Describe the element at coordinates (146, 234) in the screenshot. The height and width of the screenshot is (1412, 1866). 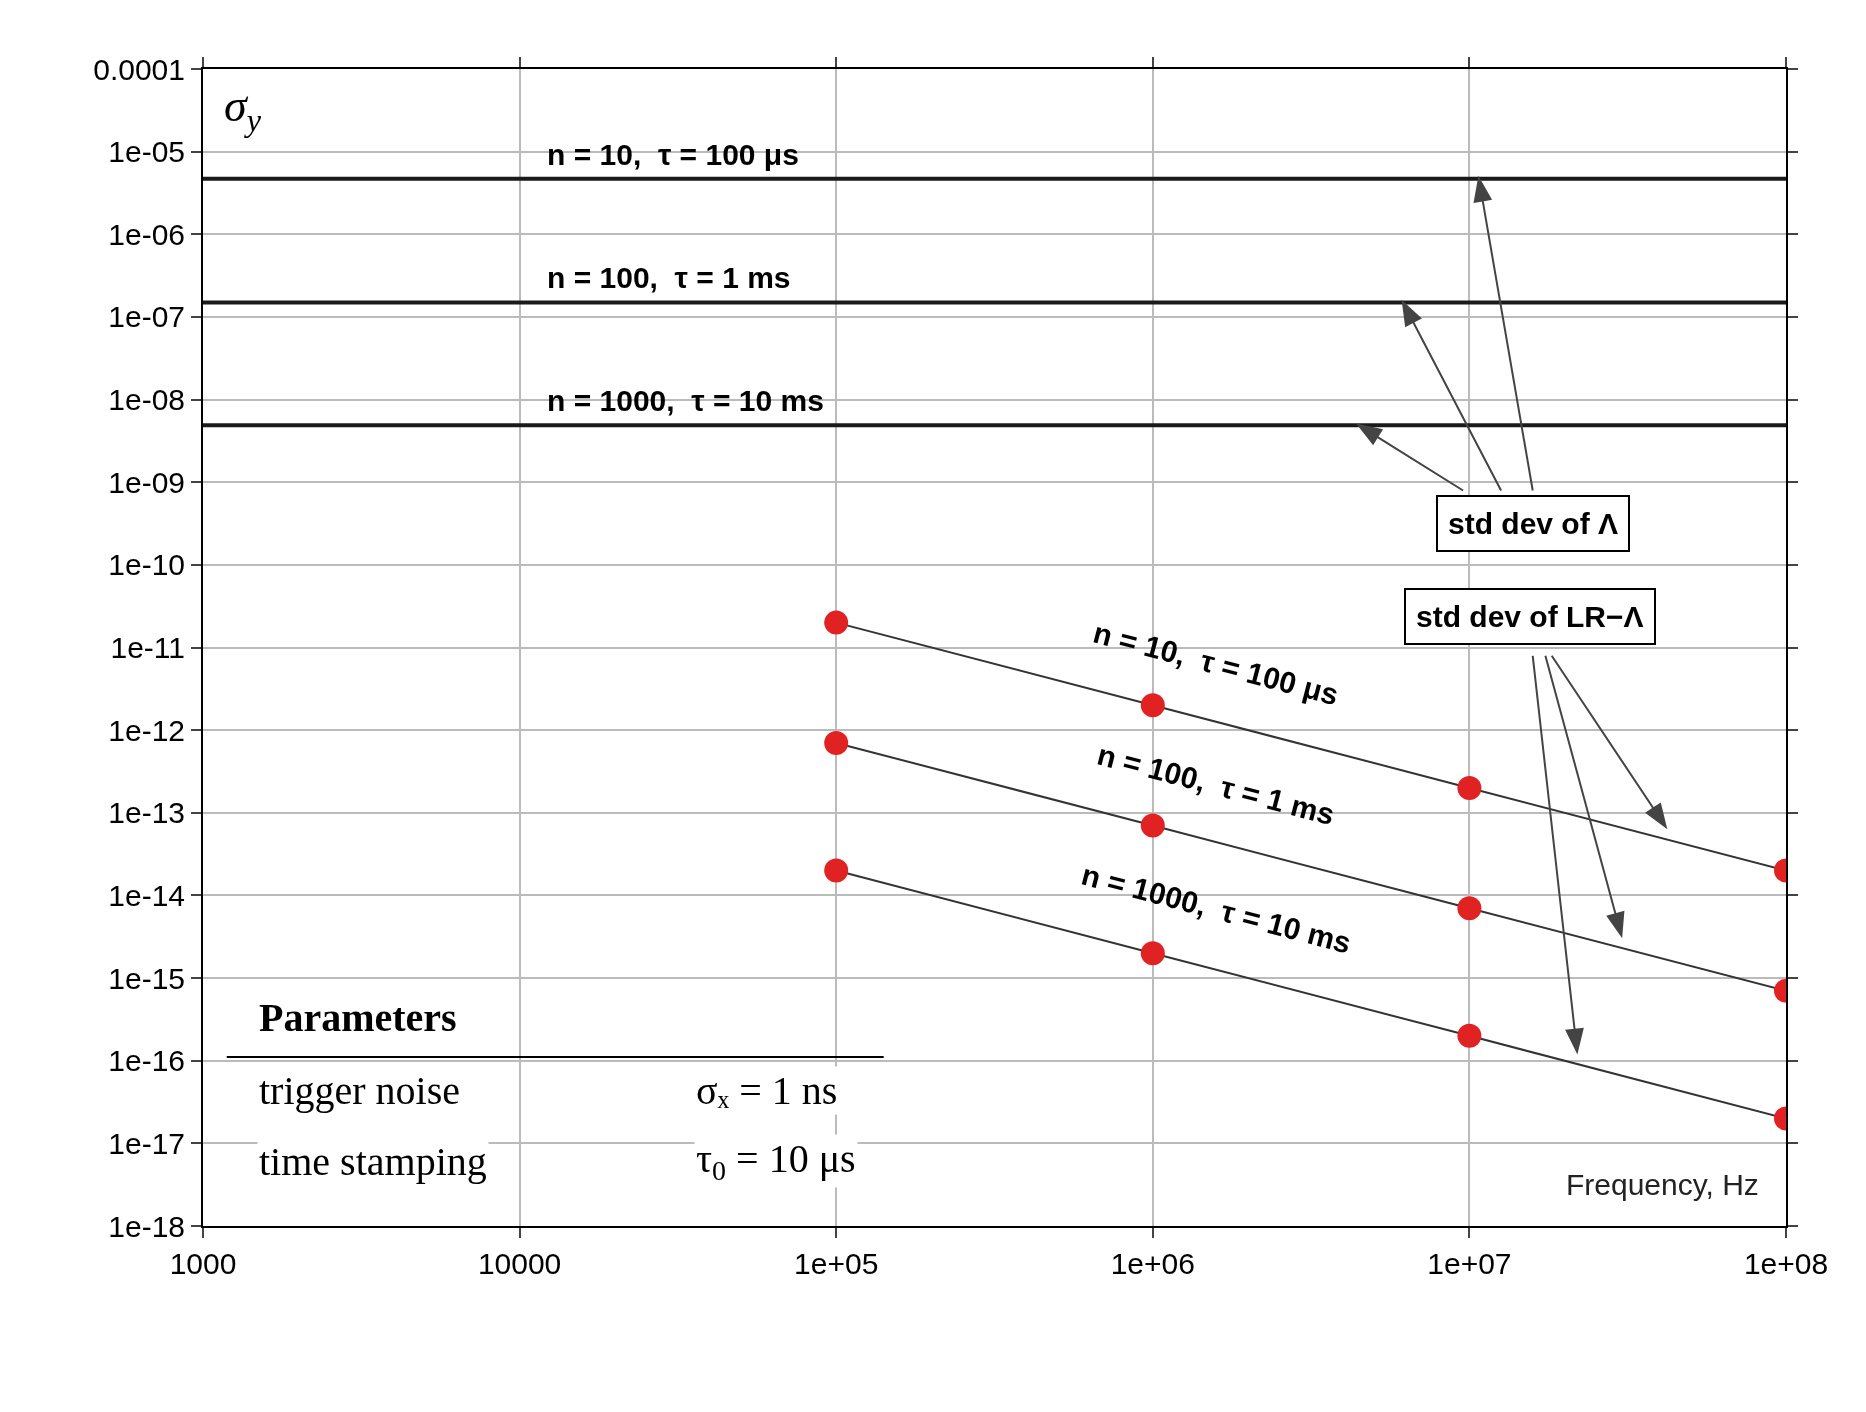
I see `y-tick-label: 1e-06` at that location.